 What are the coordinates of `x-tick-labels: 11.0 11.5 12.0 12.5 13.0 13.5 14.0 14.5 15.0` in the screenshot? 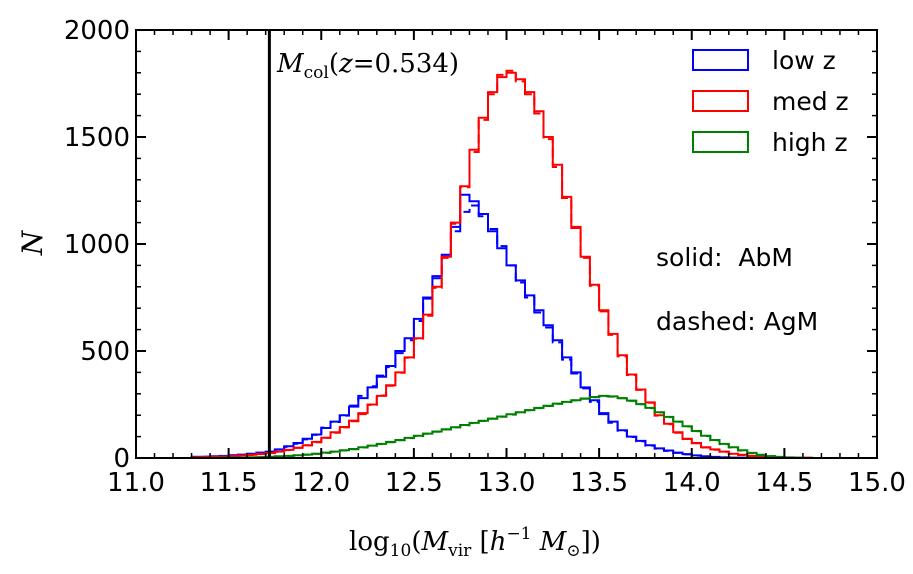 It's located at (506, 483).